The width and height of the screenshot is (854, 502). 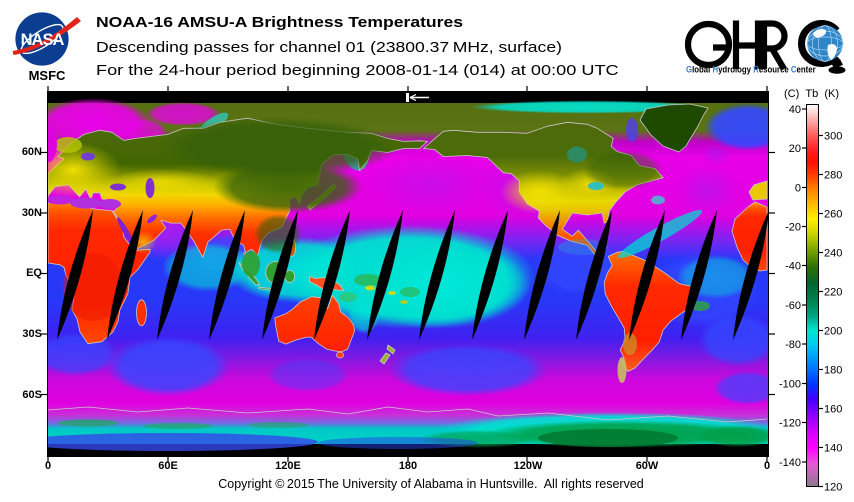 What do you see at coordinates (793, 306) in the screenshot?
I see `svg-text: -60` at bounding box center [793, 306].